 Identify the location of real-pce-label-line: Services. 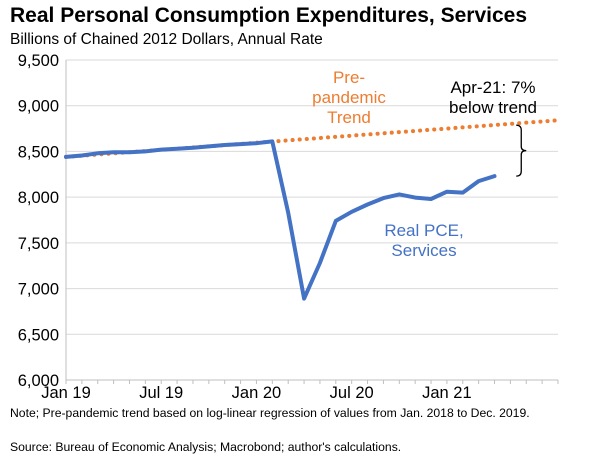
(423, 250).